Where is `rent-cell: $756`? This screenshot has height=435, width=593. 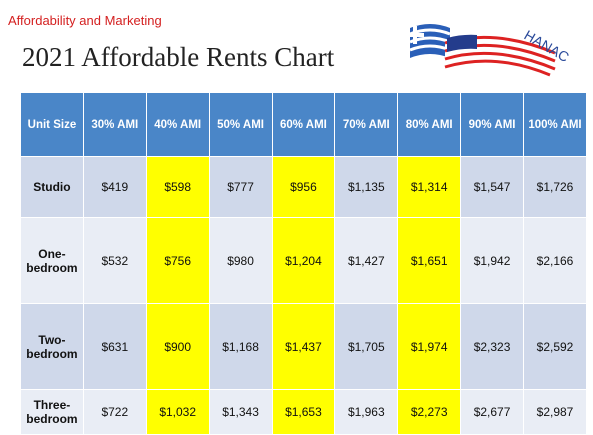 rent-cell: $756 is located at coordinates (177, 260).